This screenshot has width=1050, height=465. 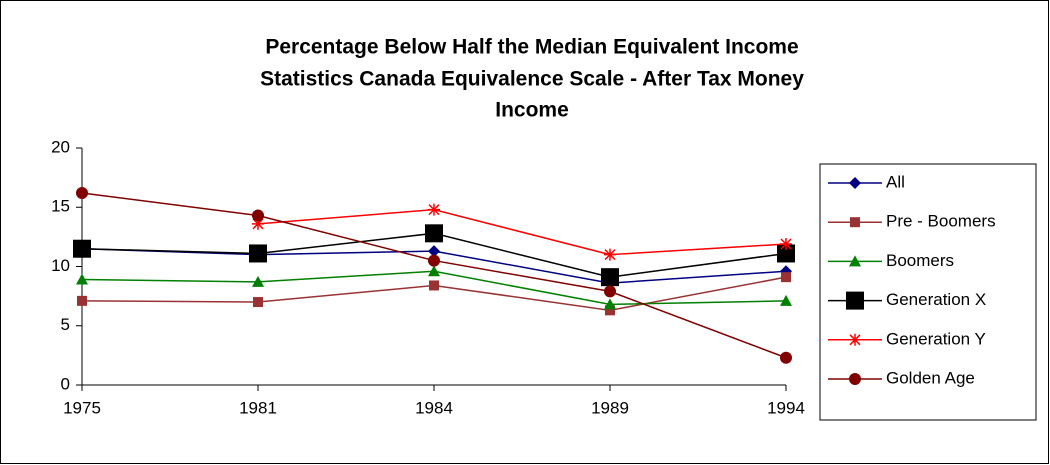 What do you see at coordinates (65, 324) in the screenshot?
I see `y-tick-label: 5` at bounding box center [65, 324].